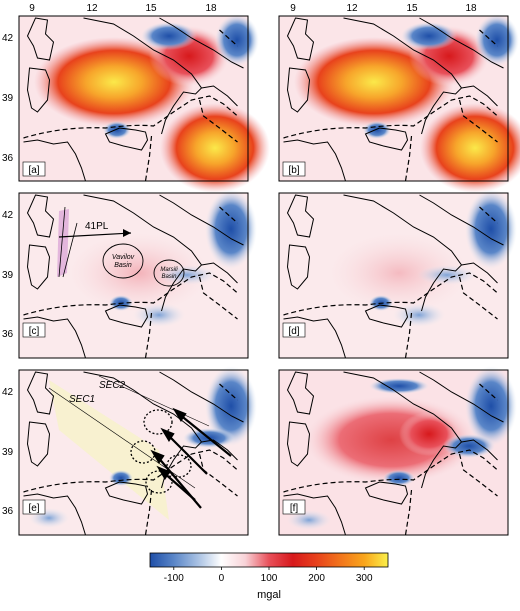 This screenshot has height=611, width=520. I want to click on top-longitude-ticks: 9 12 15 18 9 12 15 18, so click(253, 8).